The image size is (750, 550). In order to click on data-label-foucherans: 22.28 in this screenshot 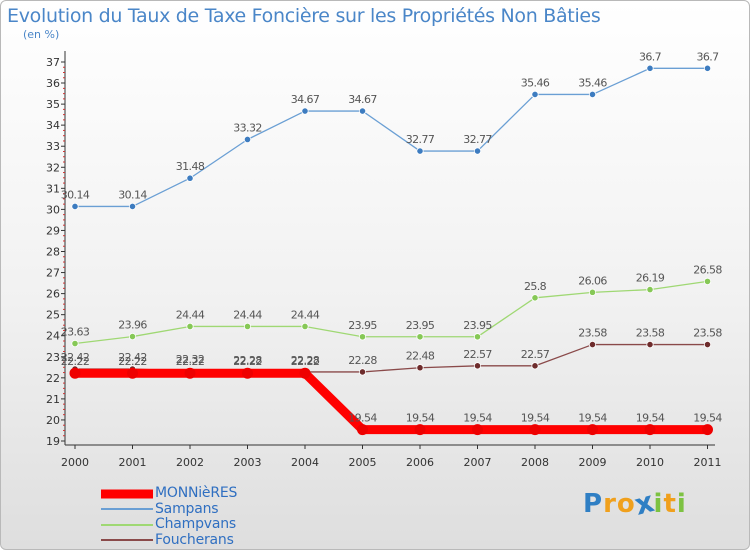, I will do `click(362, 360)`.